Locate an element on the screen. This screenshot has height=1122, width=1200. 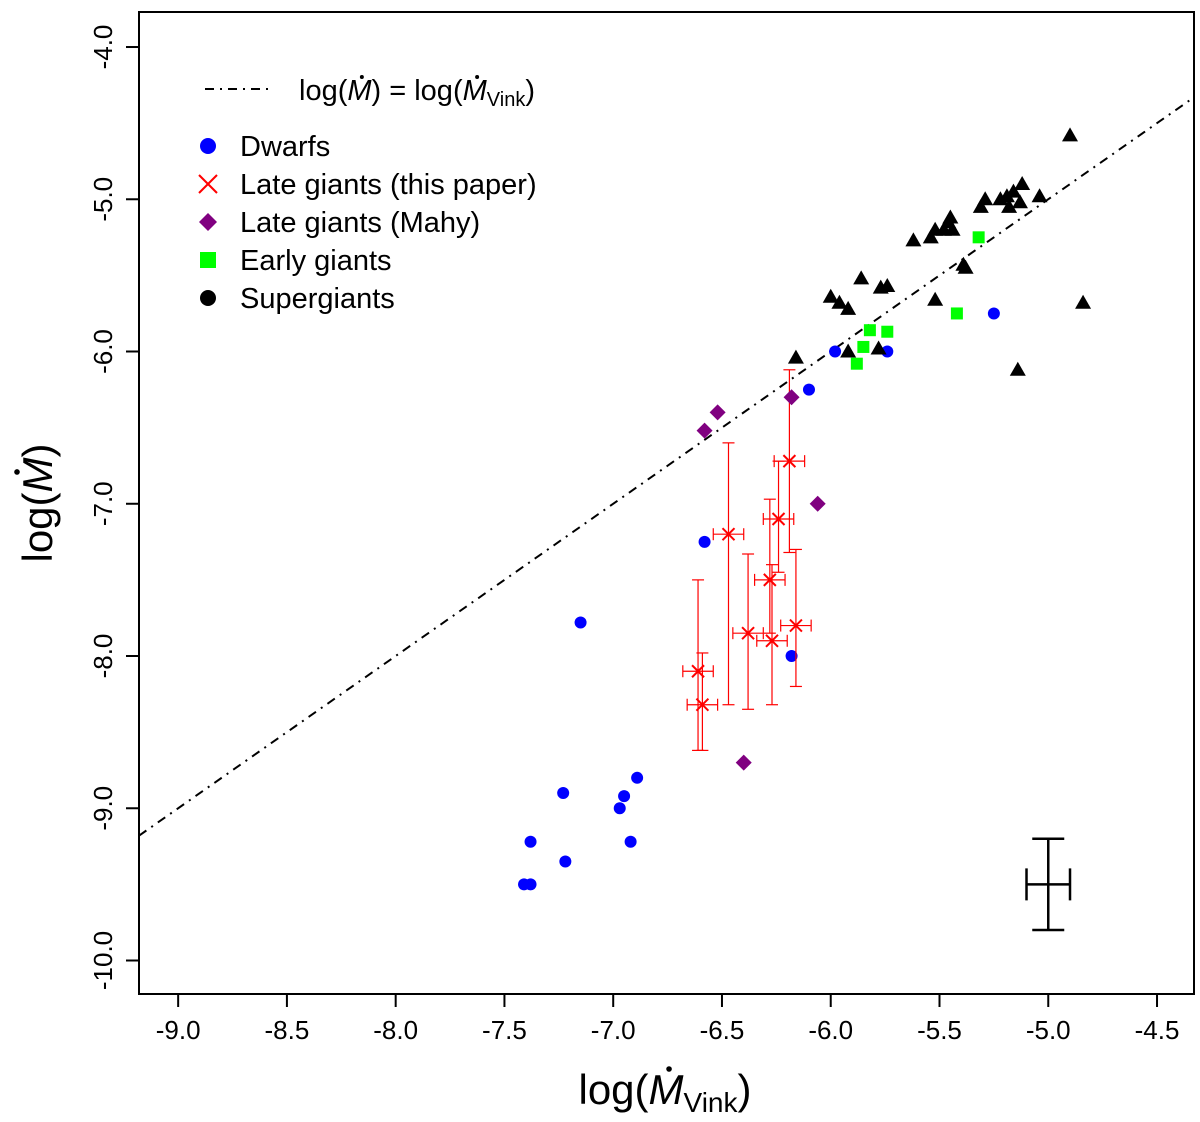
y-tick-label: -8.0 is located at coordinates (103, 656).